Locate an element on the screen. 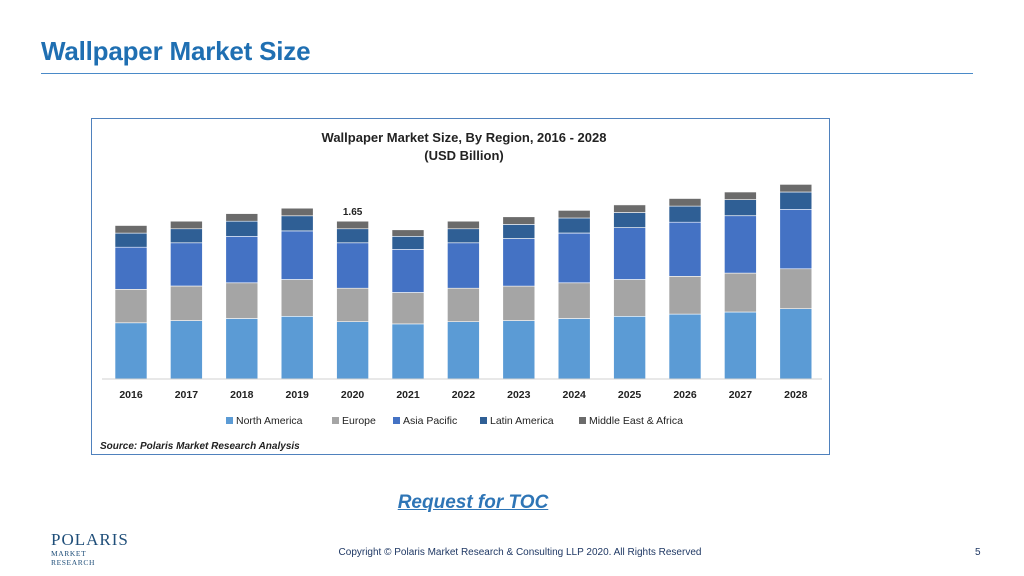 This screenshot has width=1024, height=576. bar-2020-asia-pacific is located at coordinates (352, 265).